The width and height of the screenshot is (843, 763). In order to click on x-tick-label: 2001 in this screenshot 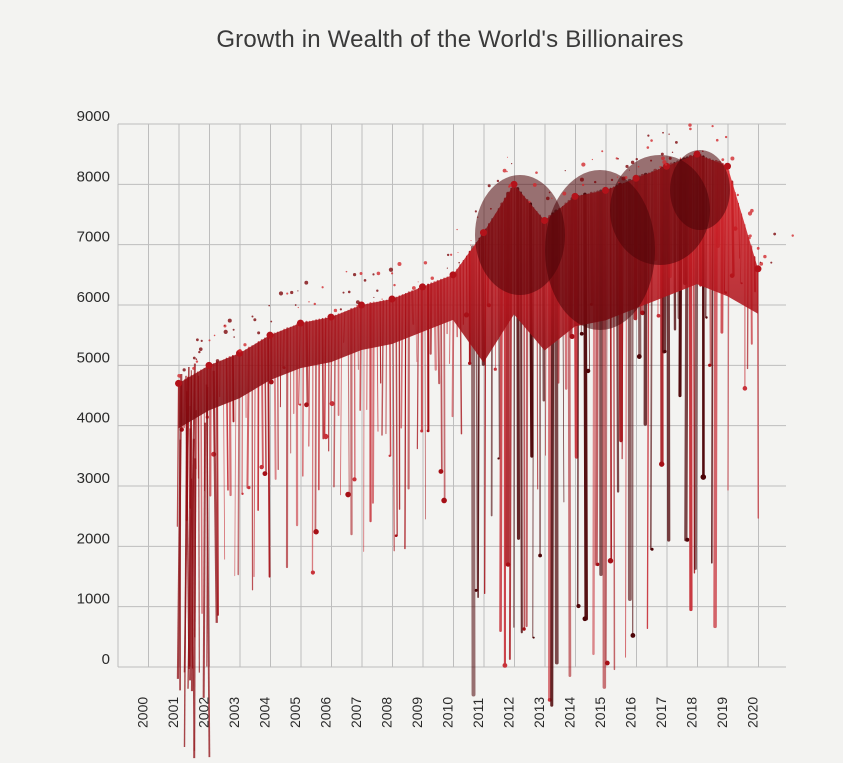, I will do `click(173, 712)`.